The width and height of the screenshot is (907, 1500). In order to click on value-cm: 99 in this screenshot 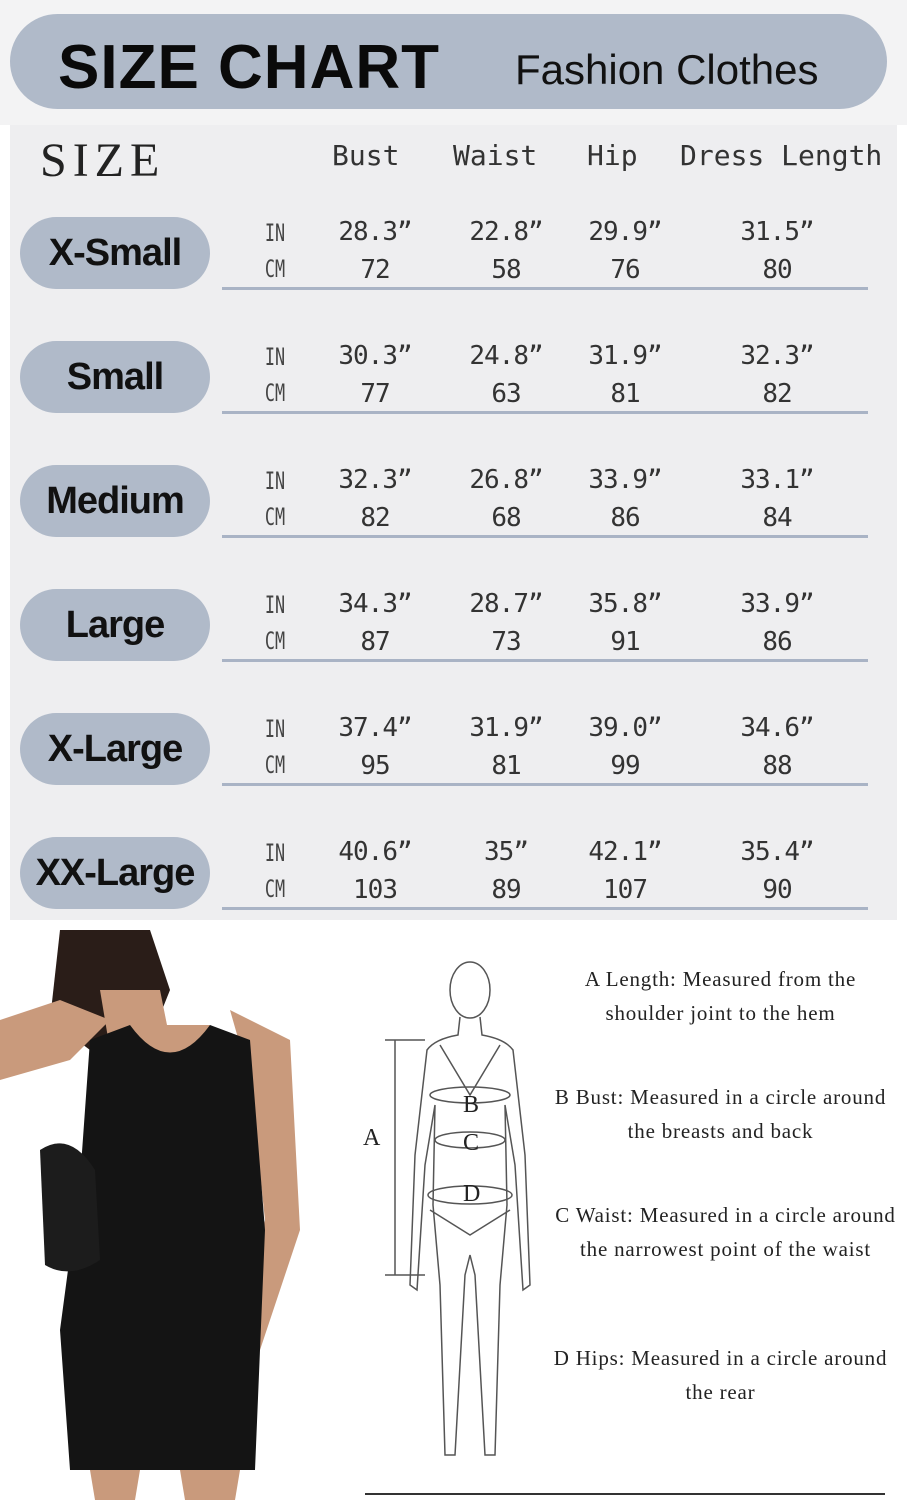, I will do `click(625, 766)`.